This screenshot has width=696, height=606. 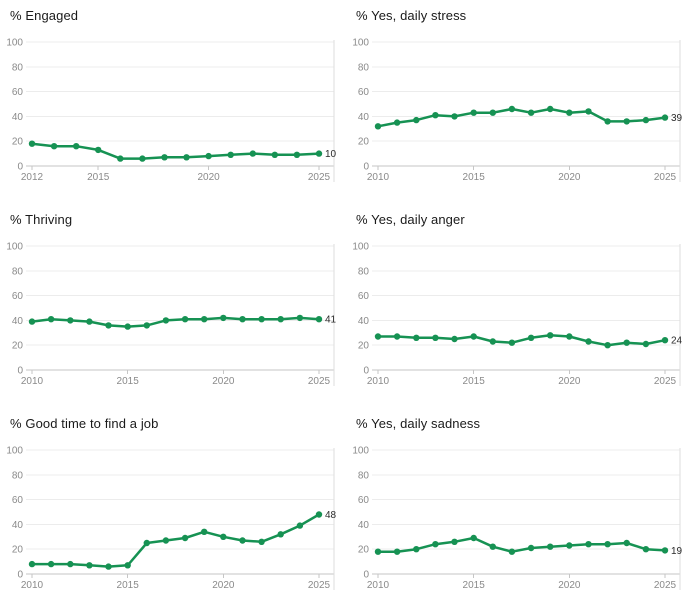 I want to click on chart-engaged: % Engaged 0 20 40 60 80 100 2012 2015 2020 2025 10, so click(x=172, y=96).